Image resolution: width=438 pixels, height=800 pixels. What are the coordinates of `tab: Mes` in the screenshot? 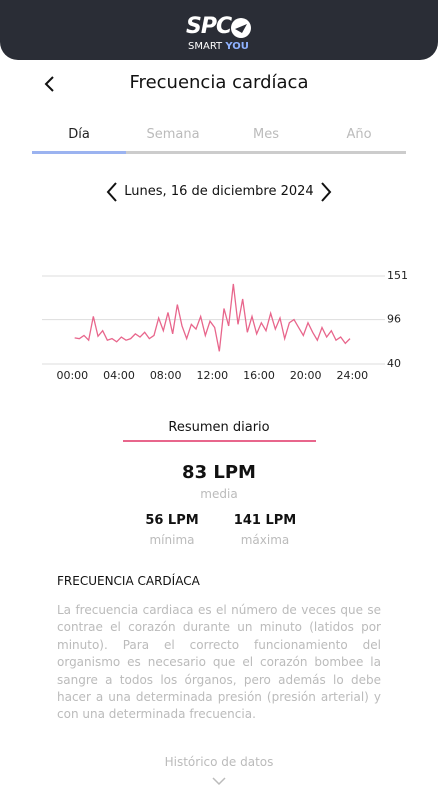 It's located at (266, 134).